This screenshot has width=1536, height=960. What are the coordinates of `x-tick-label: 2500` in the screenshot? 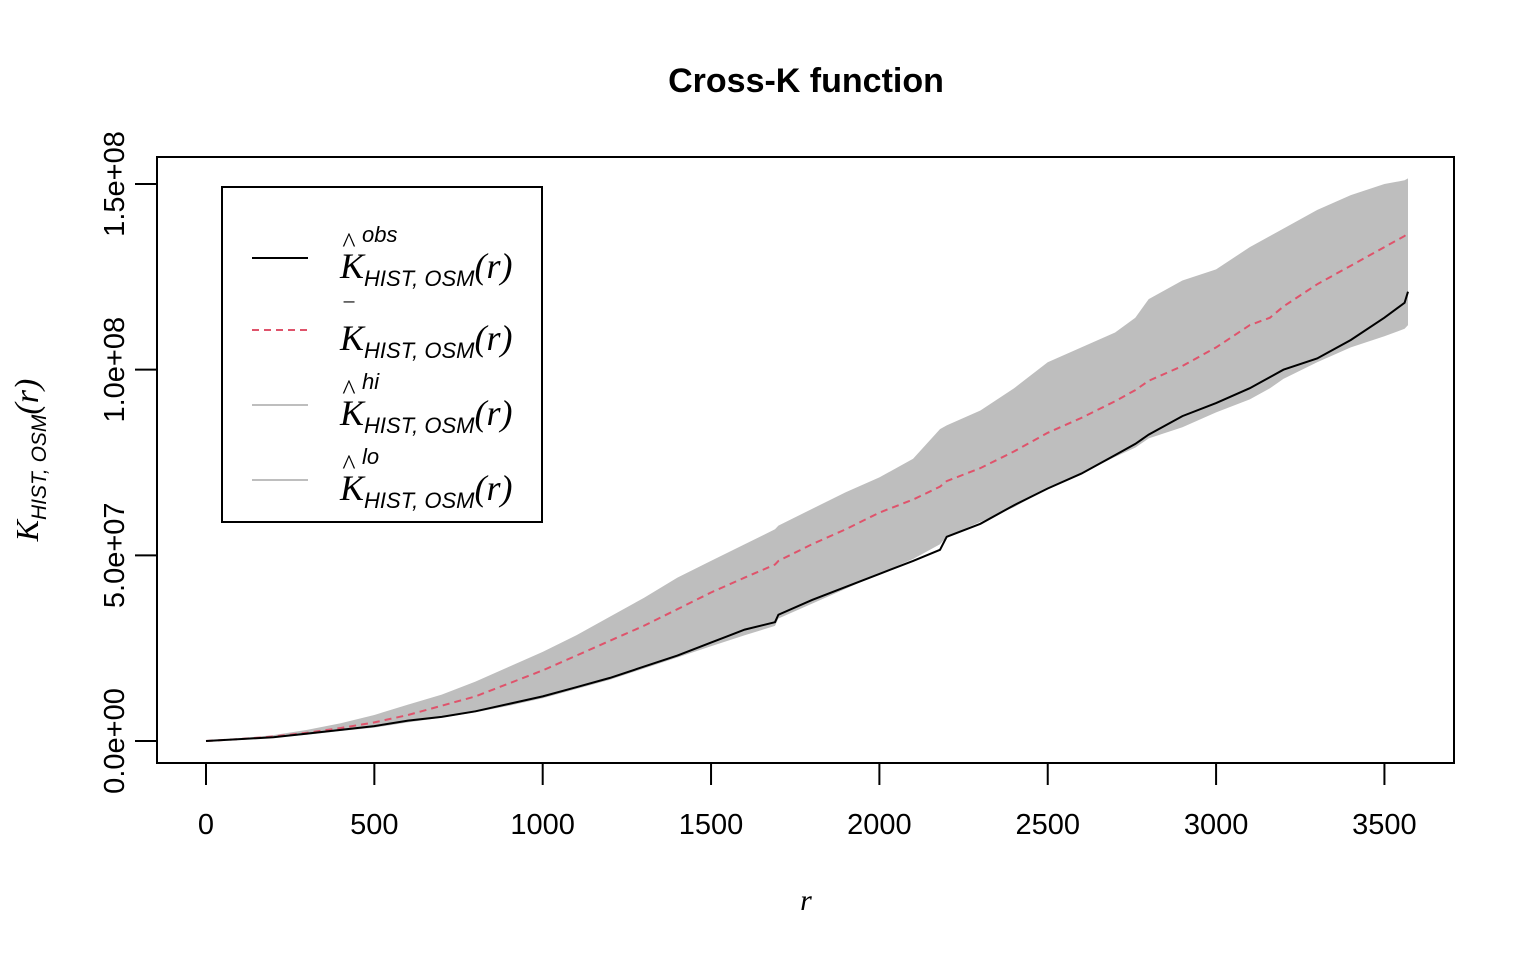 It's located at (1047, 825).